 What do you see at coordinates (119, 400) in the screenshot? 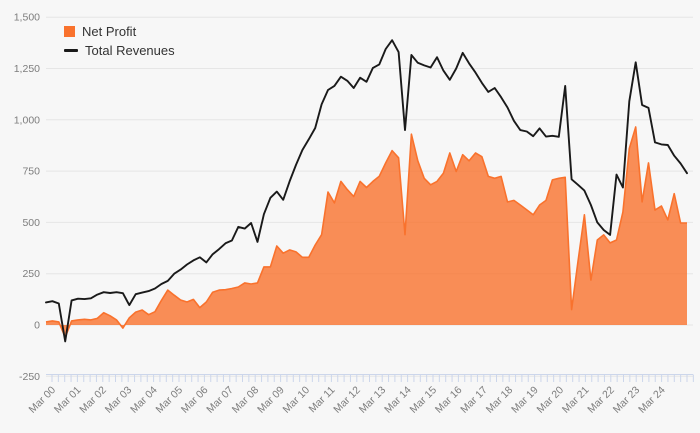
I see `x-axis-label: Mar 03` at bounding box center [119, 400].